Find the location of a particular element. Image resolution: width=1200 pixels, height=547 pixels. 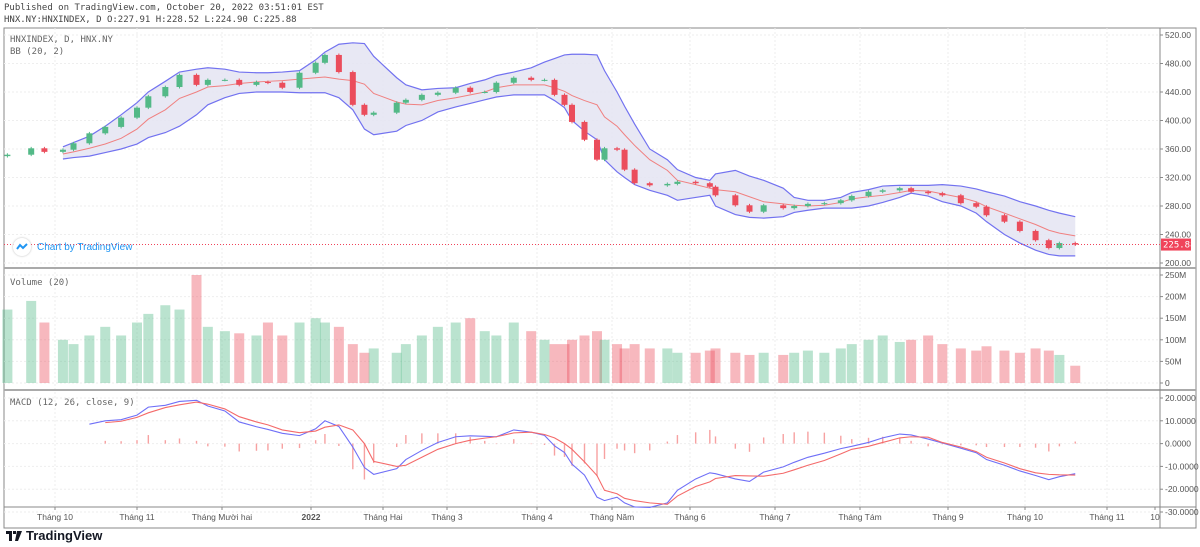

macd-axis-label: -10.0000 is located at coordinates (1182, 466).